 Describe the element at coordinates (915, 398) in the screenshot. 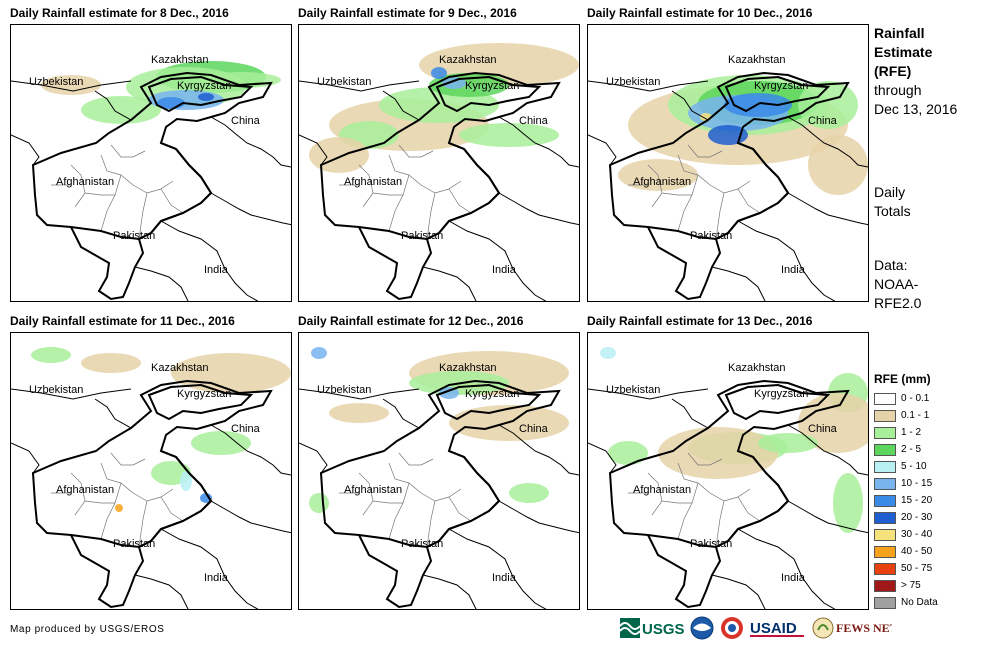

I see `legend-label: 0 - 0.1` at that location.